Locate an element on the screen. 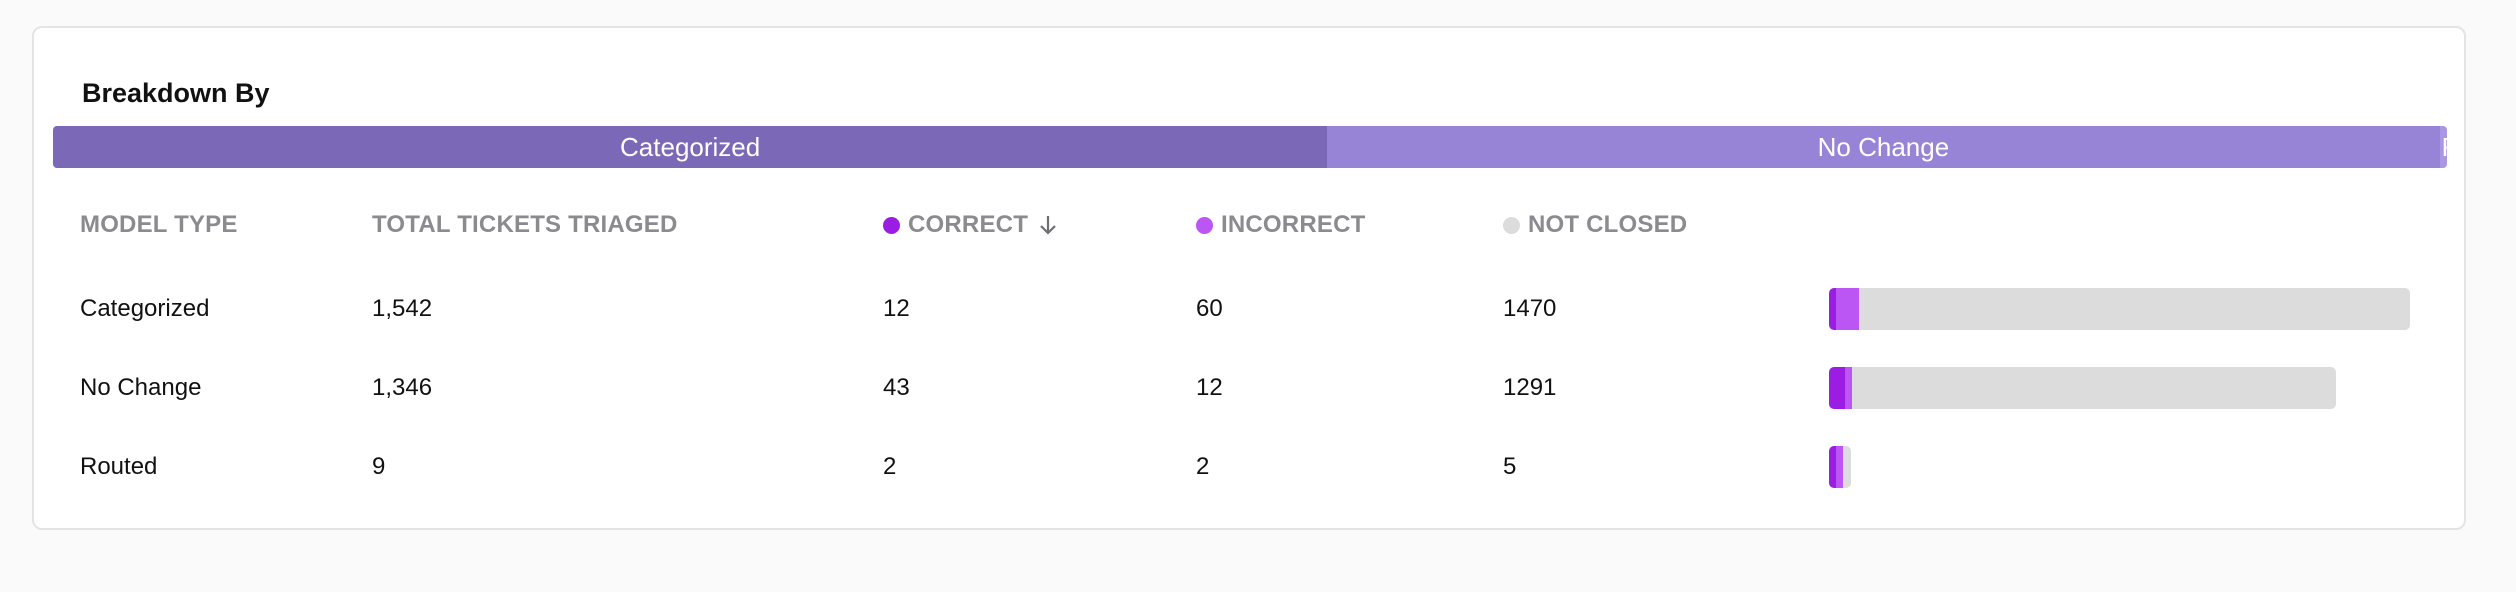 Image resolution: width=2516 pixels, height=592 pixels. column-header-total-tickets: TOTAL TICKETS TRIAGED is located at coordinates (525, 225).